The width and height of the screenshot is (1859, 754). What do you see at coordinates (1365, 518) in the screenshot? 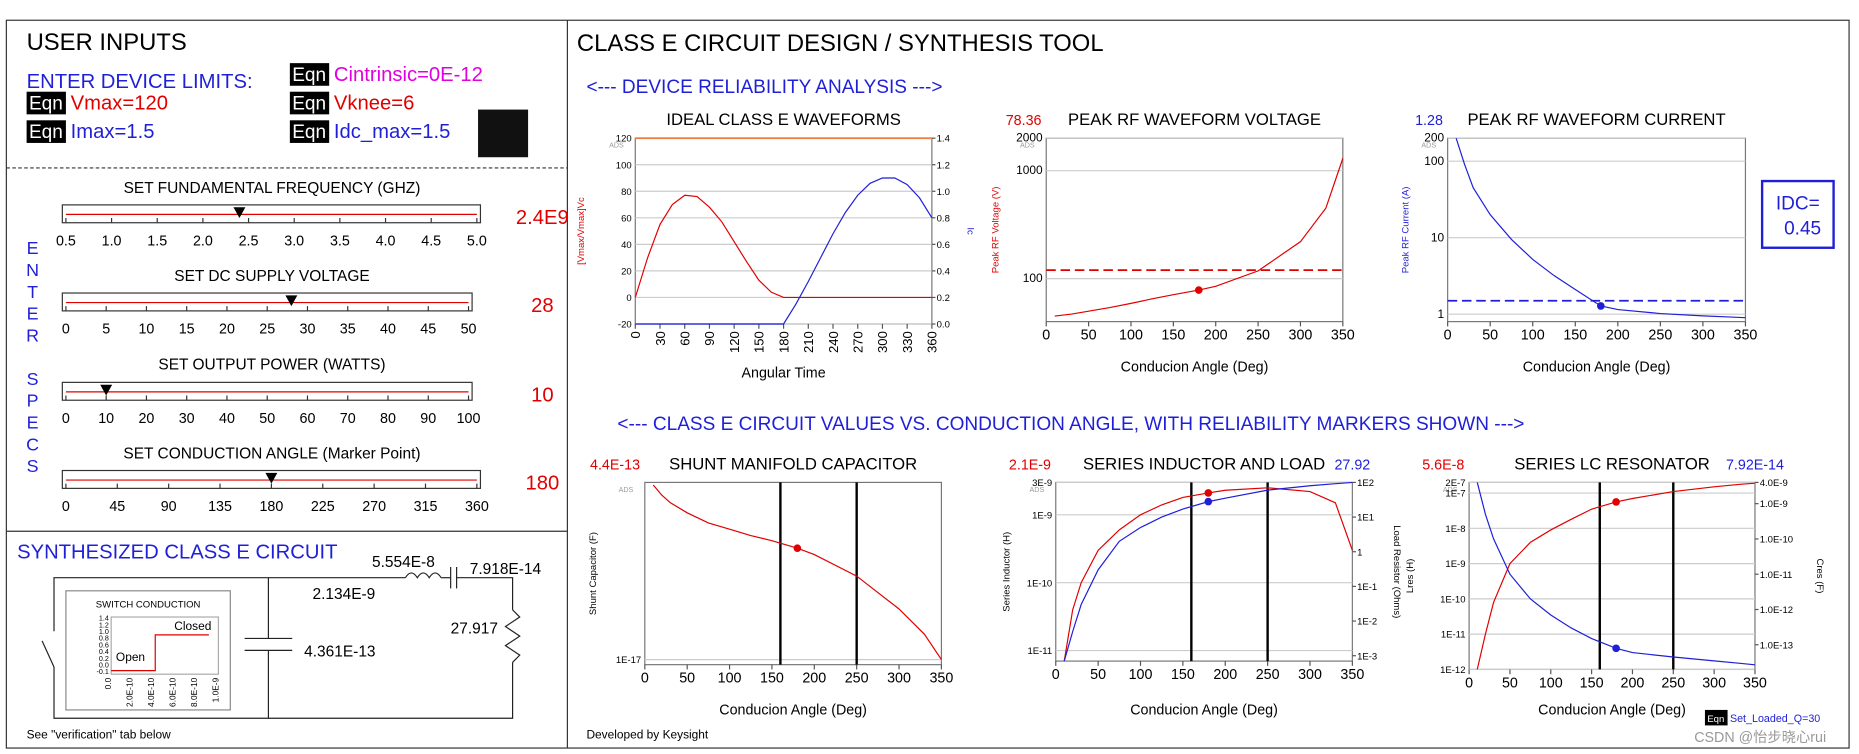
I see `y2-tick-label: 1E1` at bounding box center [1365, 518].